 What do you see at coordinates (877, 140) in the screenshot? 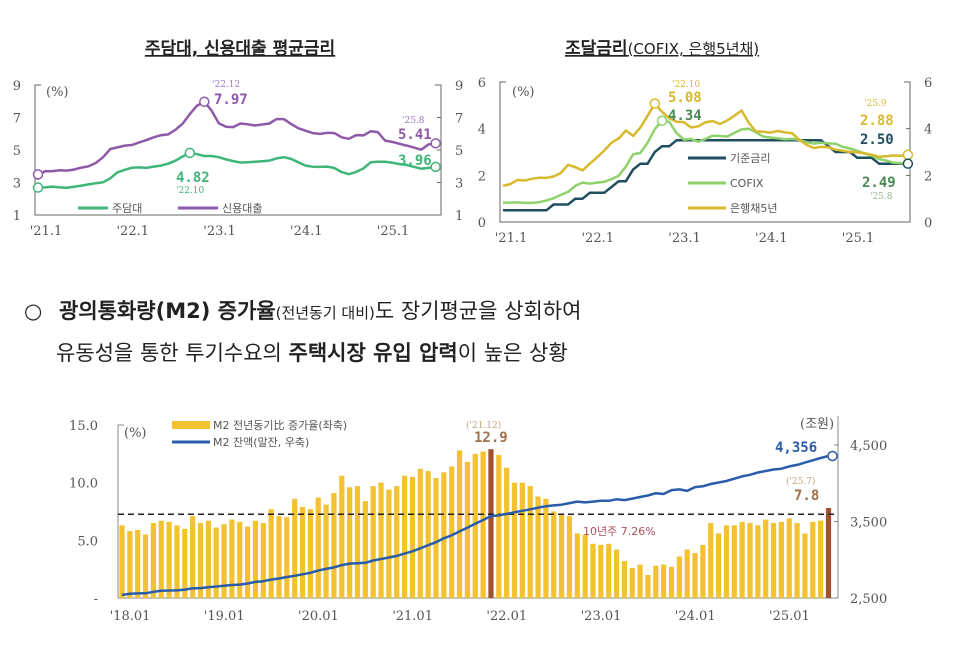
I see `annotation-value: 2.50` at bounding box center [877, 140].